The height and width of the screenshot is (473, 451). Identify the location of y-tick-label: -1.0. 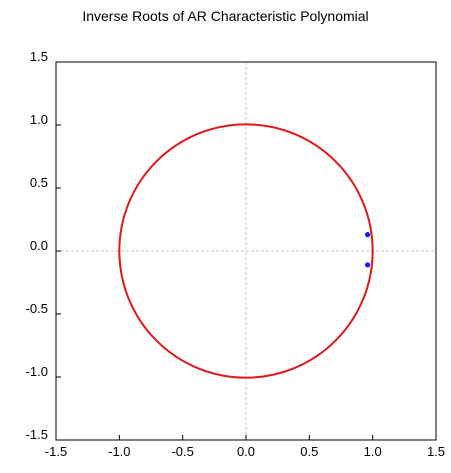
(37, 371).